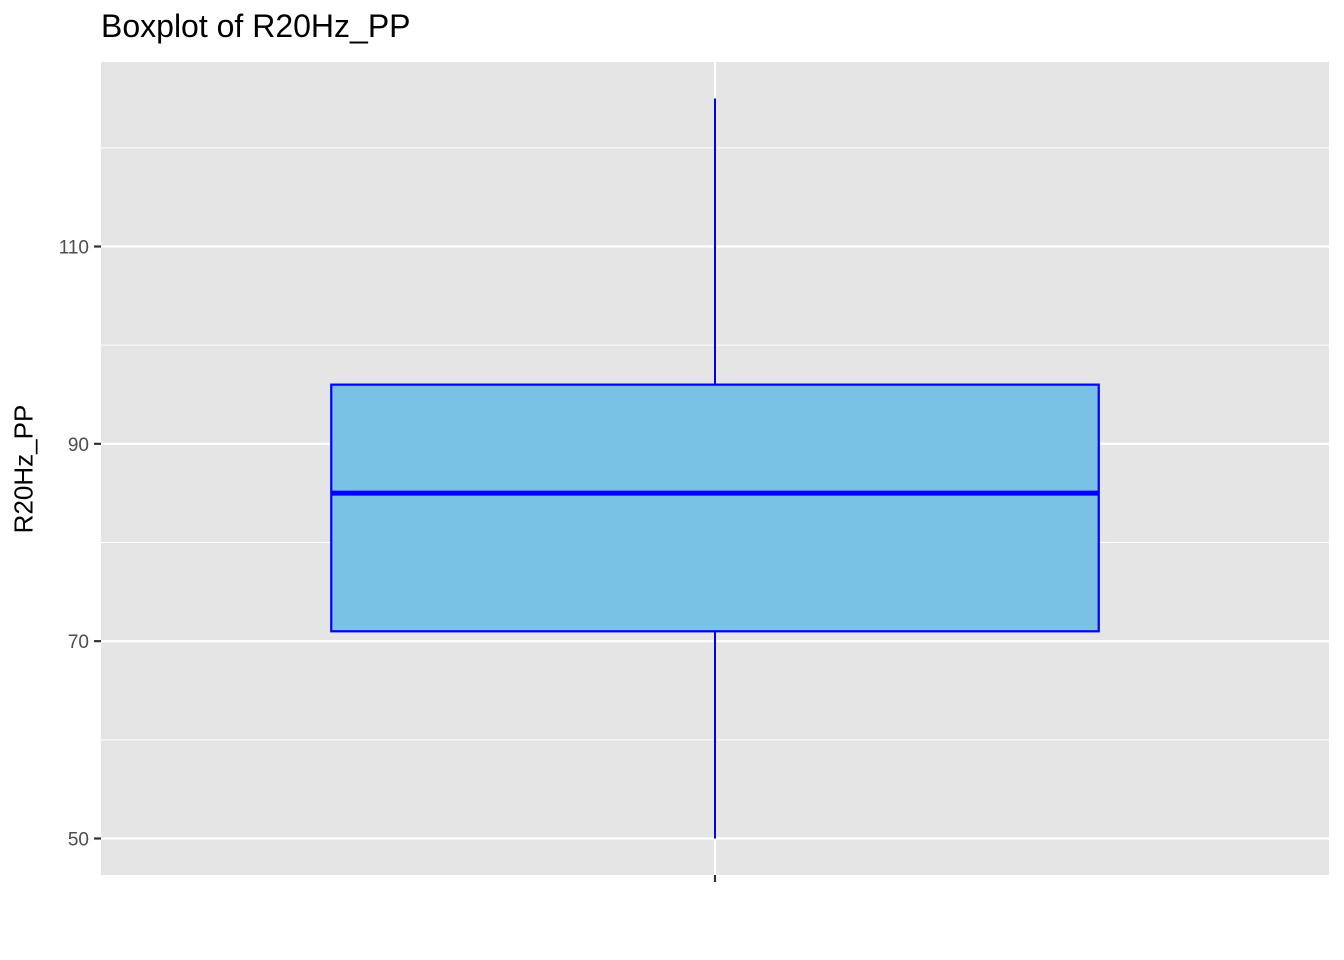 Image resolution: width=1344 pixels, height=960 pixels. What do you see at coordinates (78, 445) in the screenshot?
I see `y-tick-label: 90` at bounding box center [78, 445].